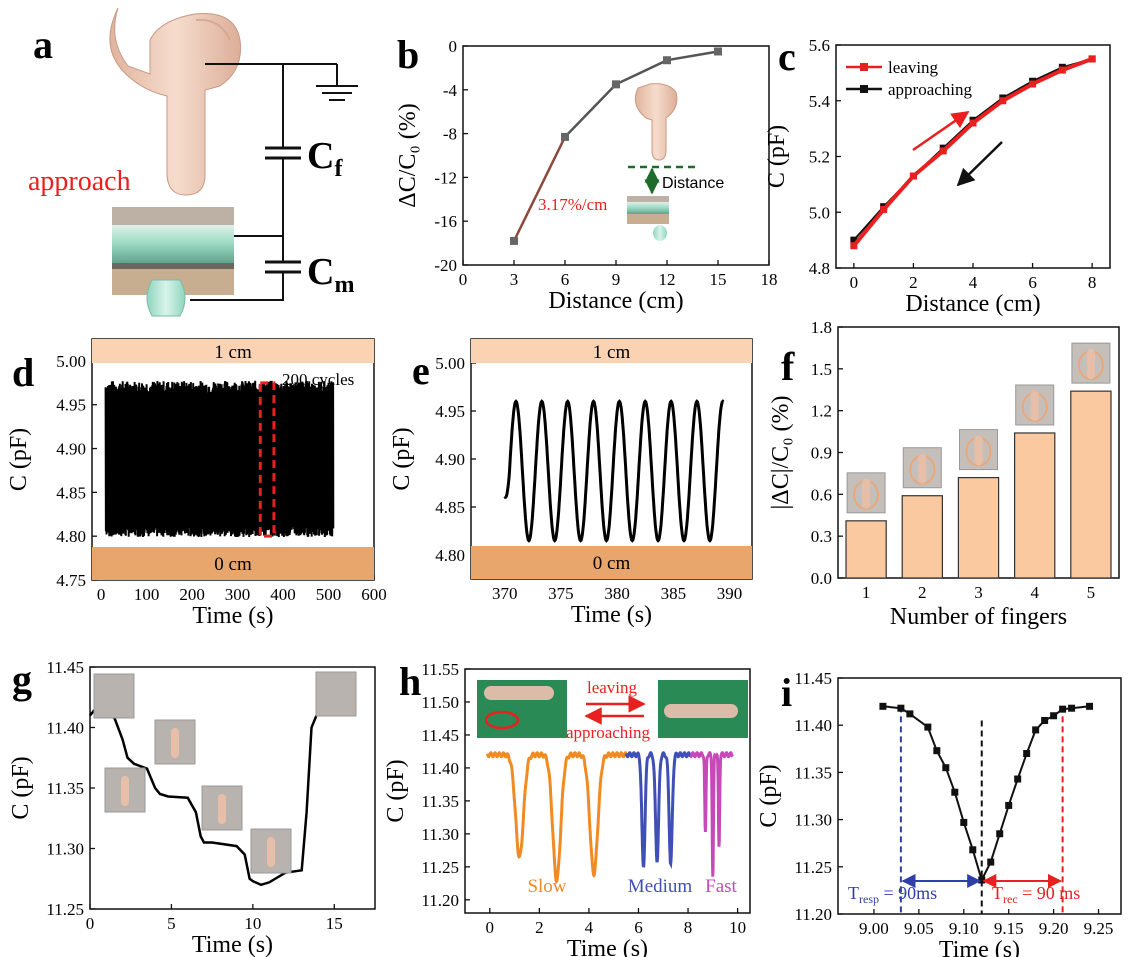 This screenshot has height=957, width=1129. I want to click on panel-a-schematic: a approach, so click(193, 162).